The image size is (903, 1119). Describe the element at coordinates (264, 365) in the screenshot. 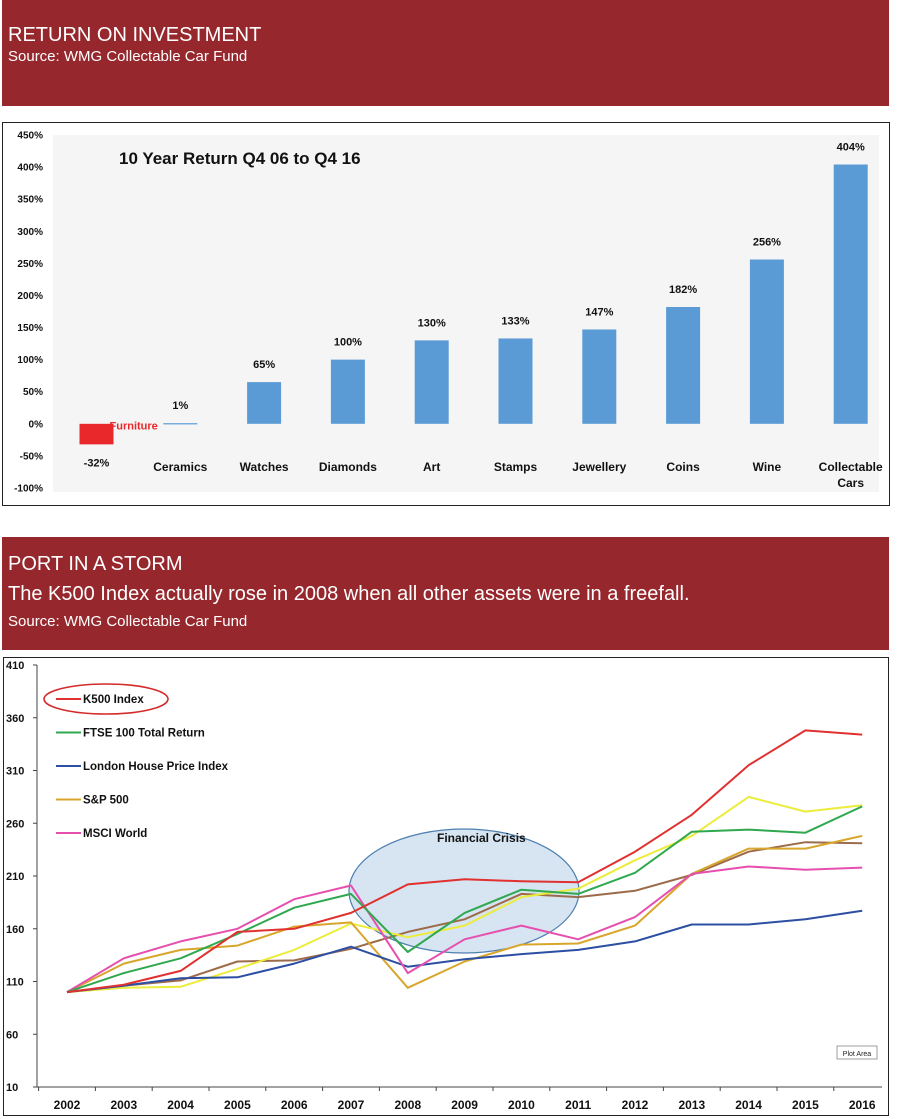

I see `bar-value-label: 65%` at that location.